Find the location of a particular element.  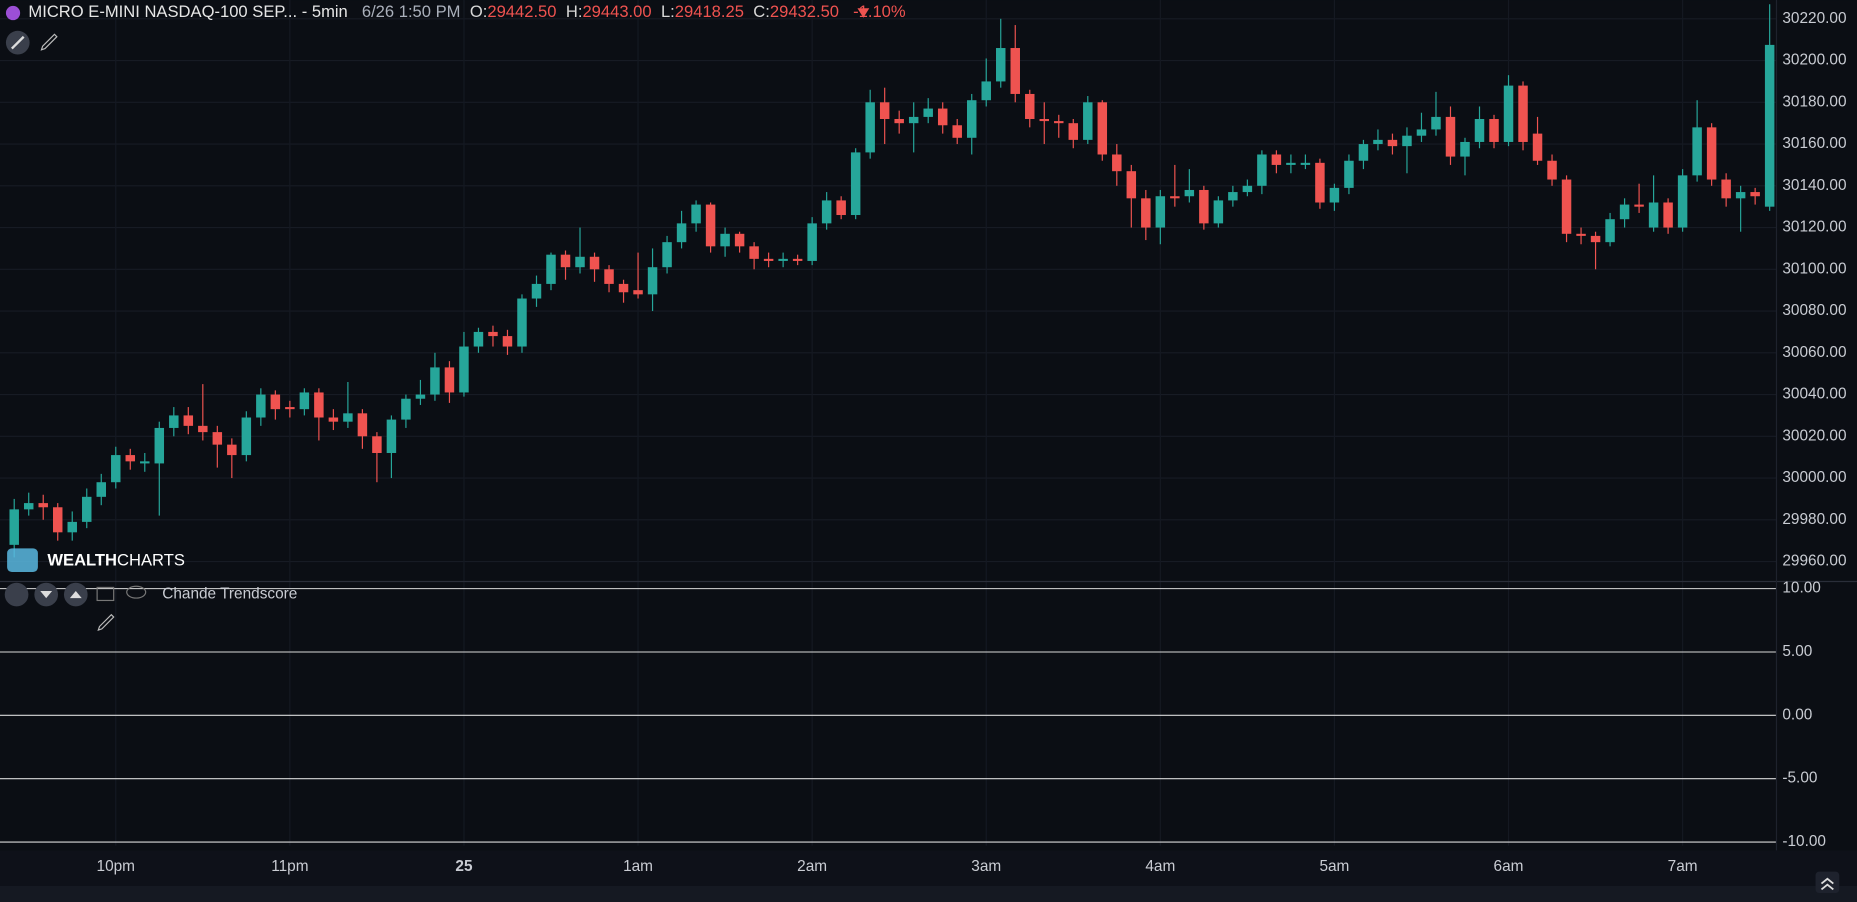

x-tick-label: 7am is located at coordinates (1683, 866).